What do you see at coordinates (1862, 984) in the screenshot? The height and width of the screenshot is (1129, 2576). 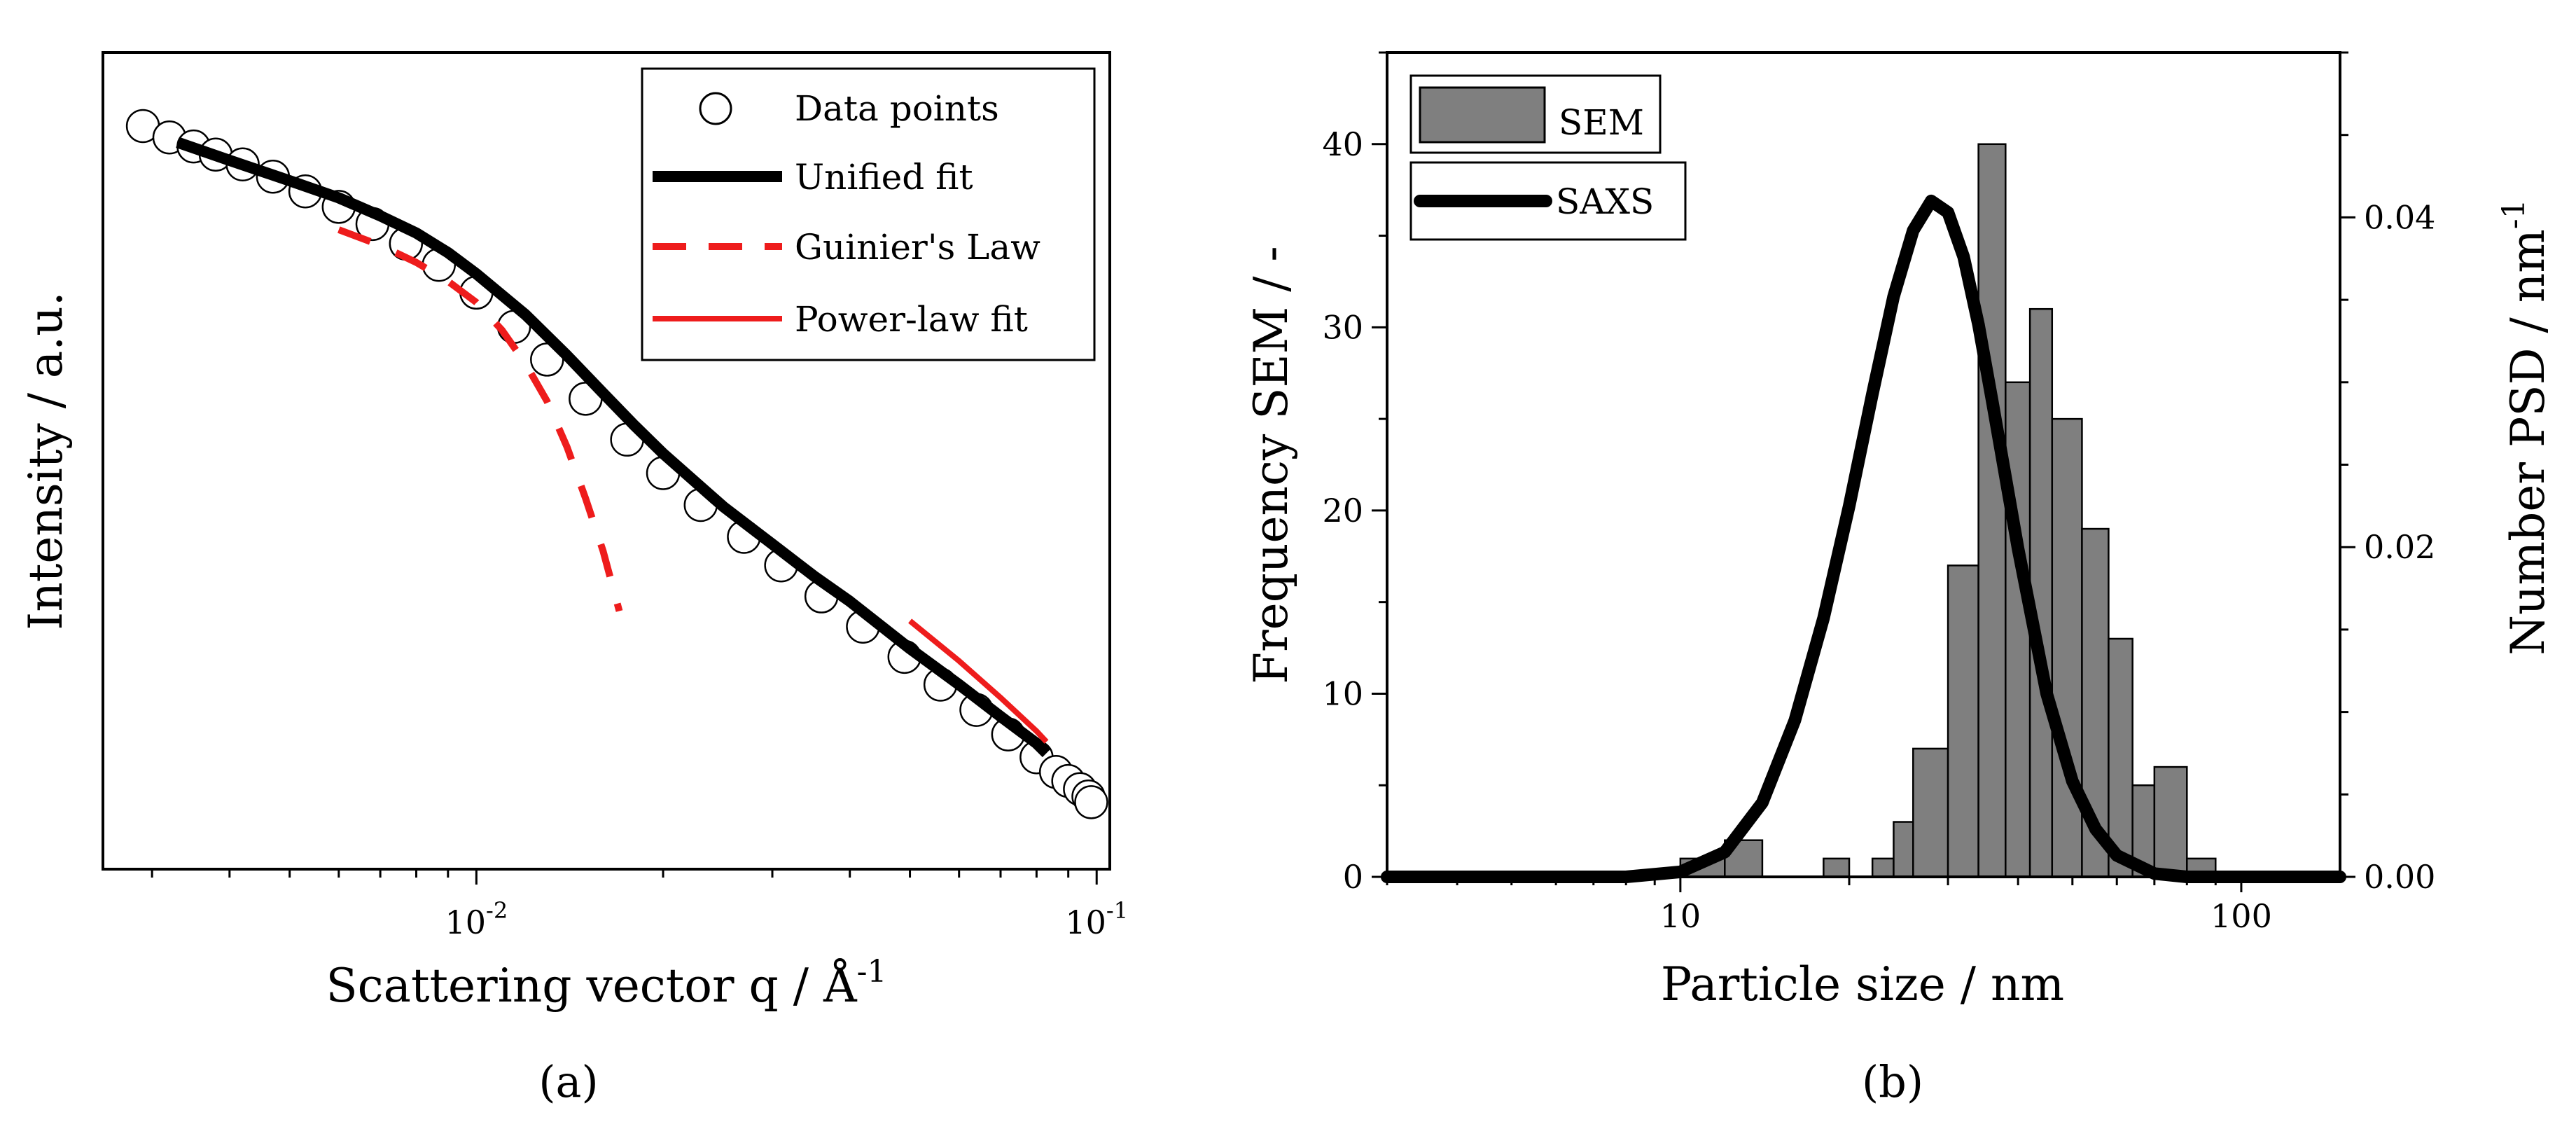 I see `panel-b-x-axis-title: Particle size / nm` at bounding box center [1862, 984].